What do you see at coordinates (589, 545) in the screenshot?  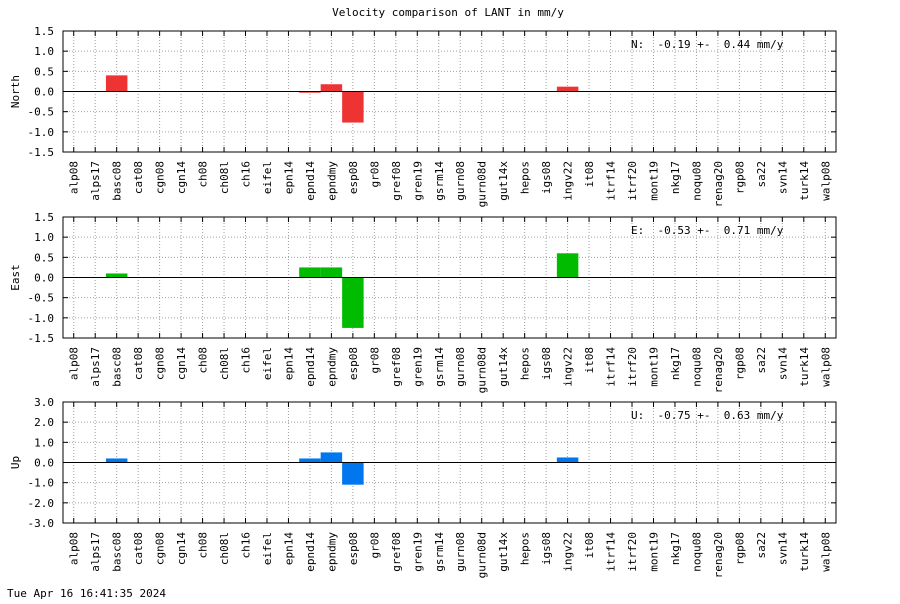 I see `x-tick-label: it08` at bounding box center [589, 545].